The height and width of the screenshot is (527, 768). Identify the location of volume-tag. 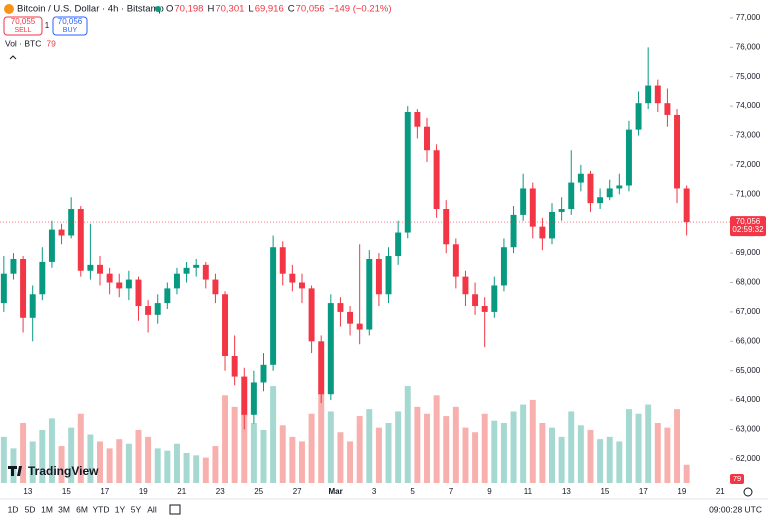
(737, 479).